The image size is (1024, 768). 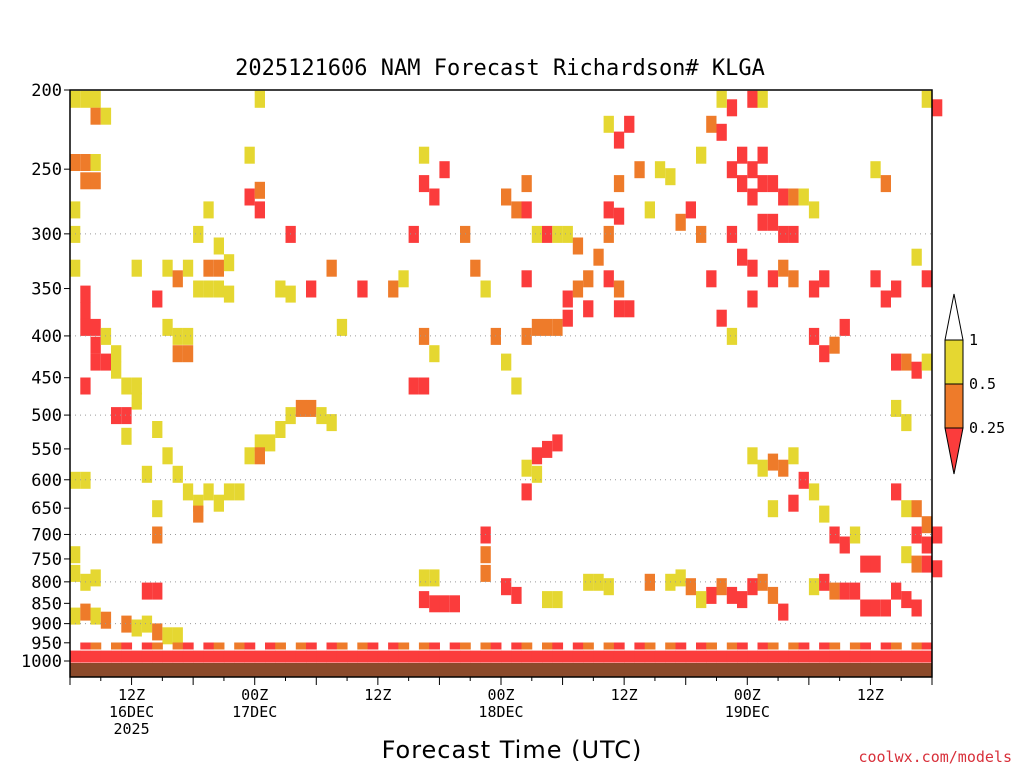 I want to click on credit-link: coolwx.com/models, so click(x=935, y=757).